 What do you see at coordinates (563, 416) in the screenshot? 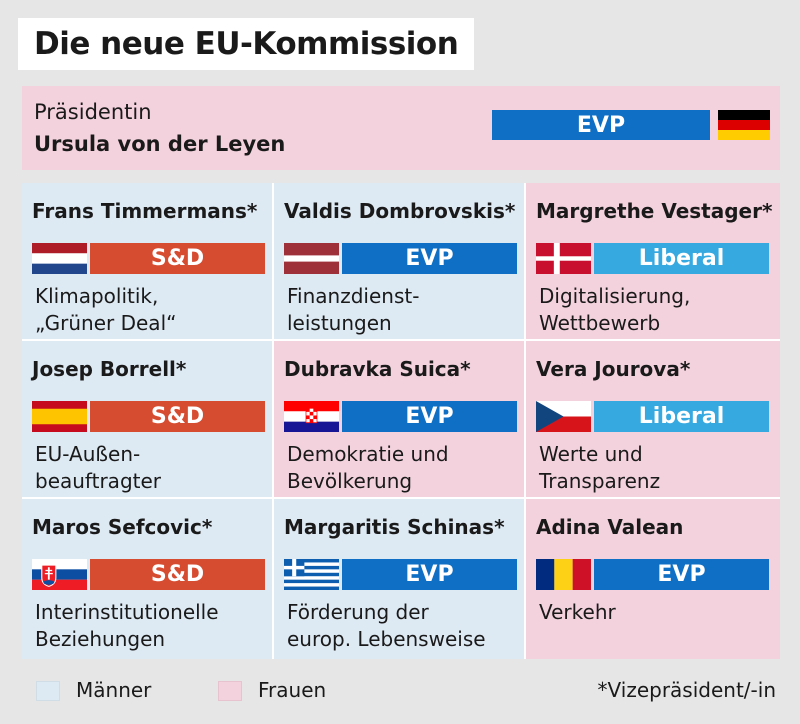
I see `czechia-flag-icon` at bounding box center [563, 416].